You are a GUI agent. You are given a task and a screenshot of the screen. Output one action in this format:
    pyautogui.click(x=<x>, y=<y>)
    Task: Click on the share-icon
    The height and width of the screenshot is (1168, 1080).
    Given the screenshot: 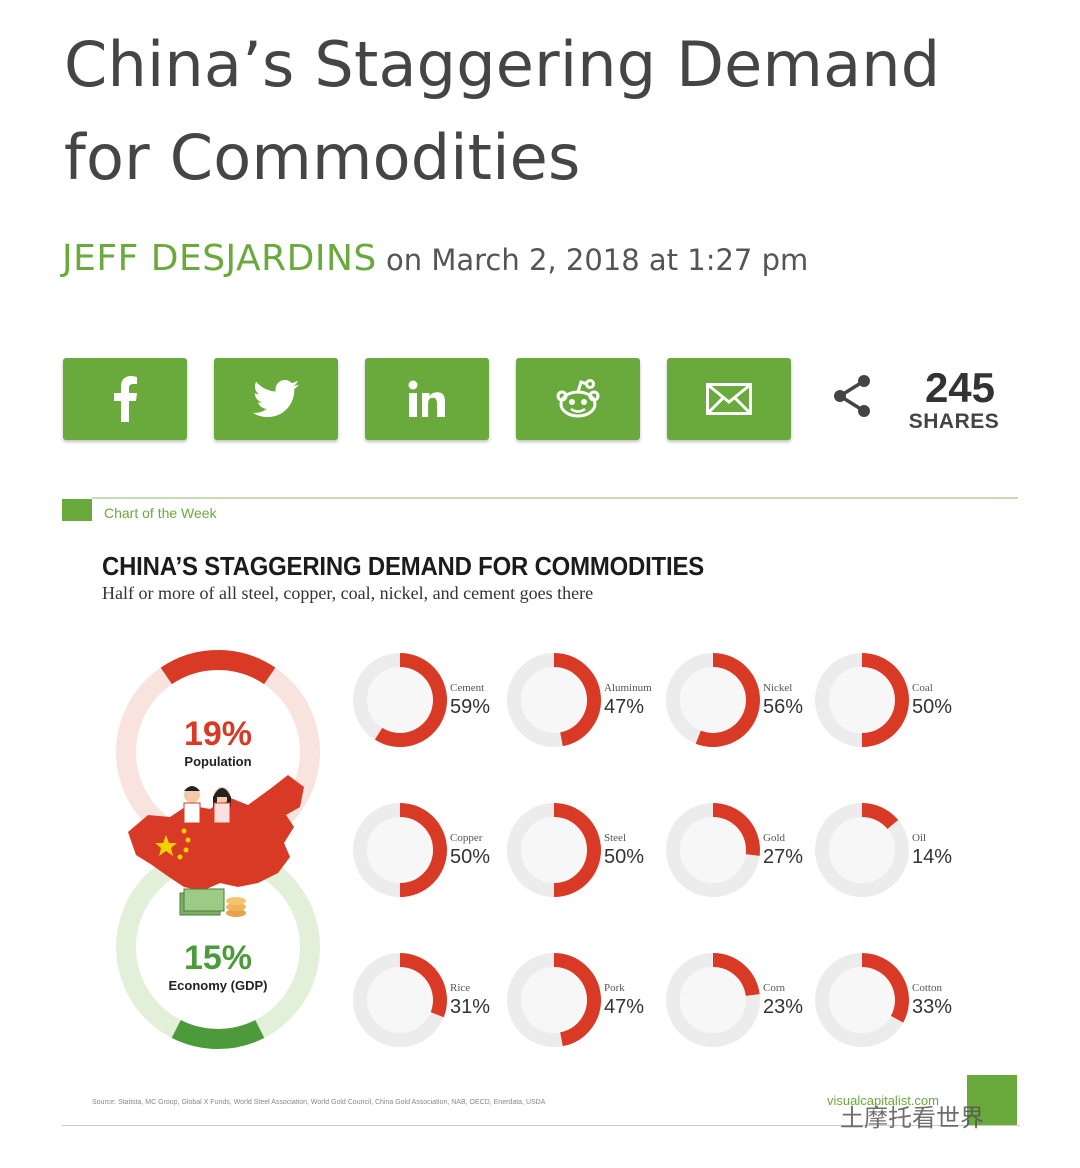 What is the action you would take?
    pyautogui.click(x=852, y=396)
    